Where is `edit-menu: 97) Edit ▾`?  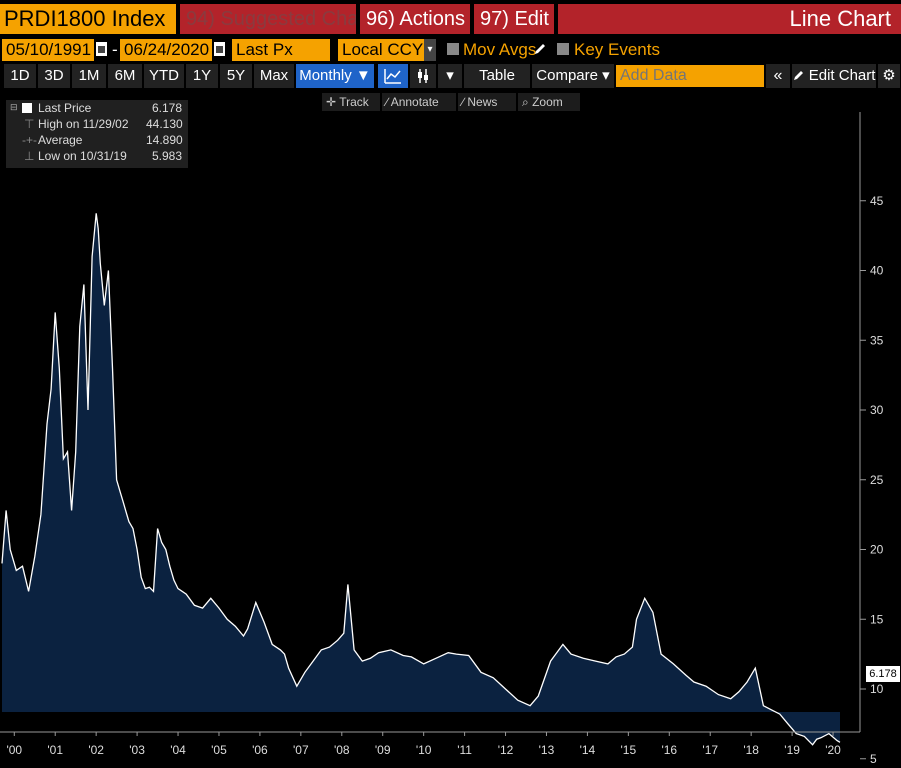
edit-menu: 97) Edit ▾ is located at coordinates (514, 19).